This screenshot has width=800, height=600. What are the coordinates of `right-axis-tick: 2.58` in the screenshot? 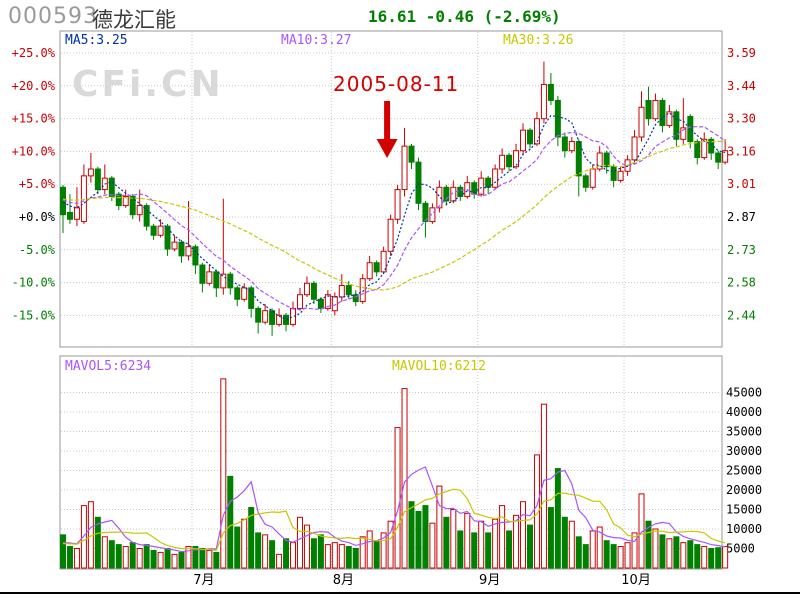 It's located at (741, 283).